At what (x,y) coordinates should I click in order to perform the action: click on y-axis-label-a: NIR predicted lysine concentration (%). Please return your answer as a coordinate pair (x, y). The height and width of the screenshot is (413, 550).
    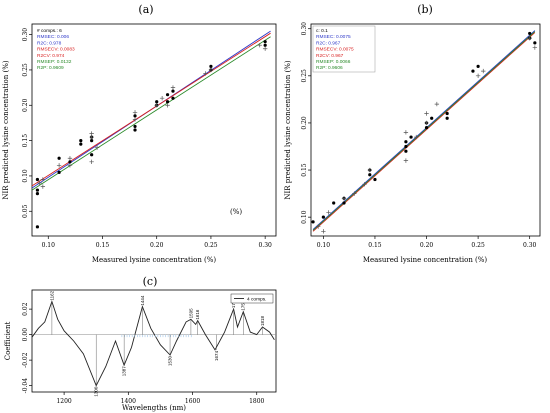
    Looking at the image, I should click on (6, 129).